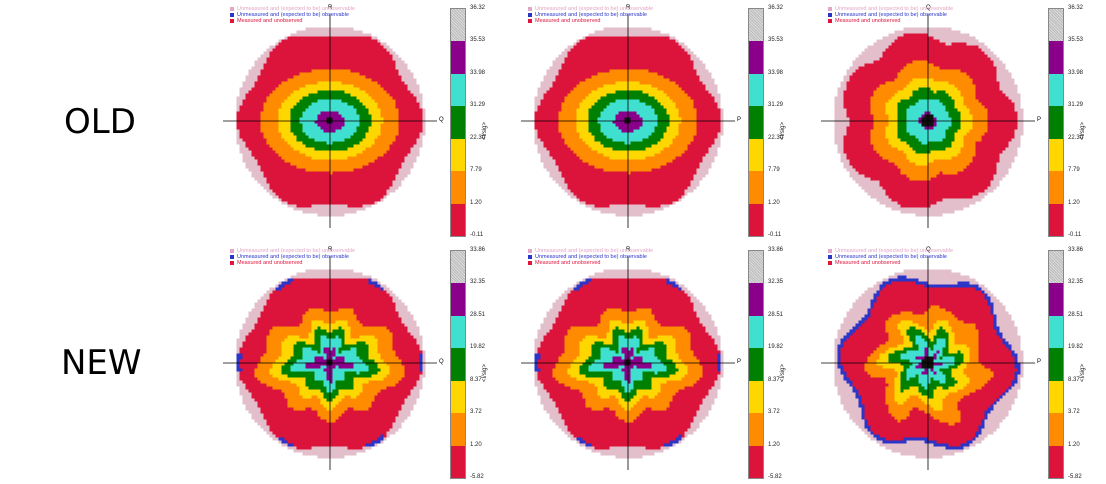 The width and height of the screenshot is (1106, 484). What do you see at coordinates (477, 235) in the screenshot?
I see `colorbar-tick-label: -0.11` at bounding box center [477, 235].